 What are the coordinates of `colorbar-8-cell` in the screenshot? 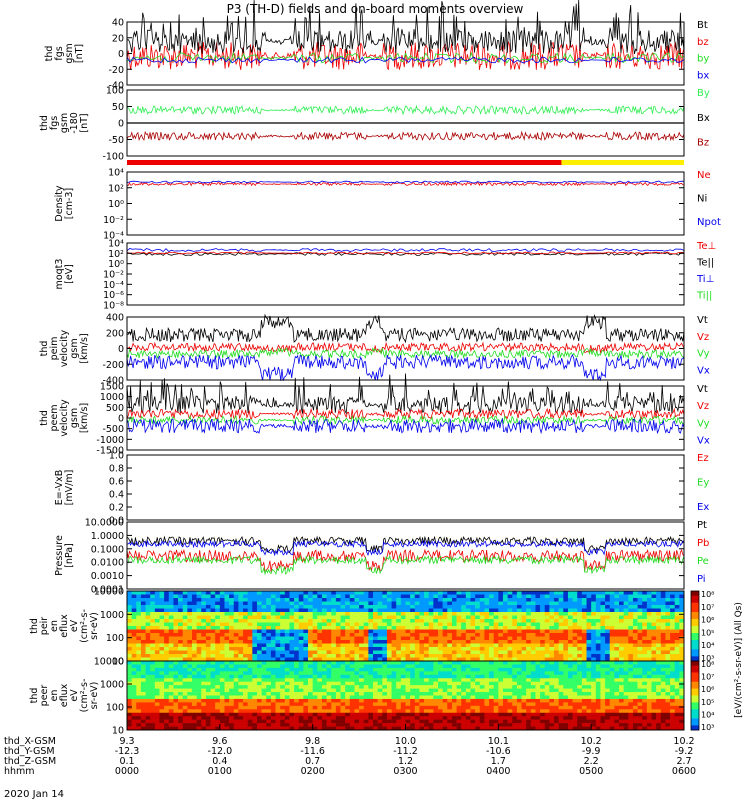 It's located at (695, 655).